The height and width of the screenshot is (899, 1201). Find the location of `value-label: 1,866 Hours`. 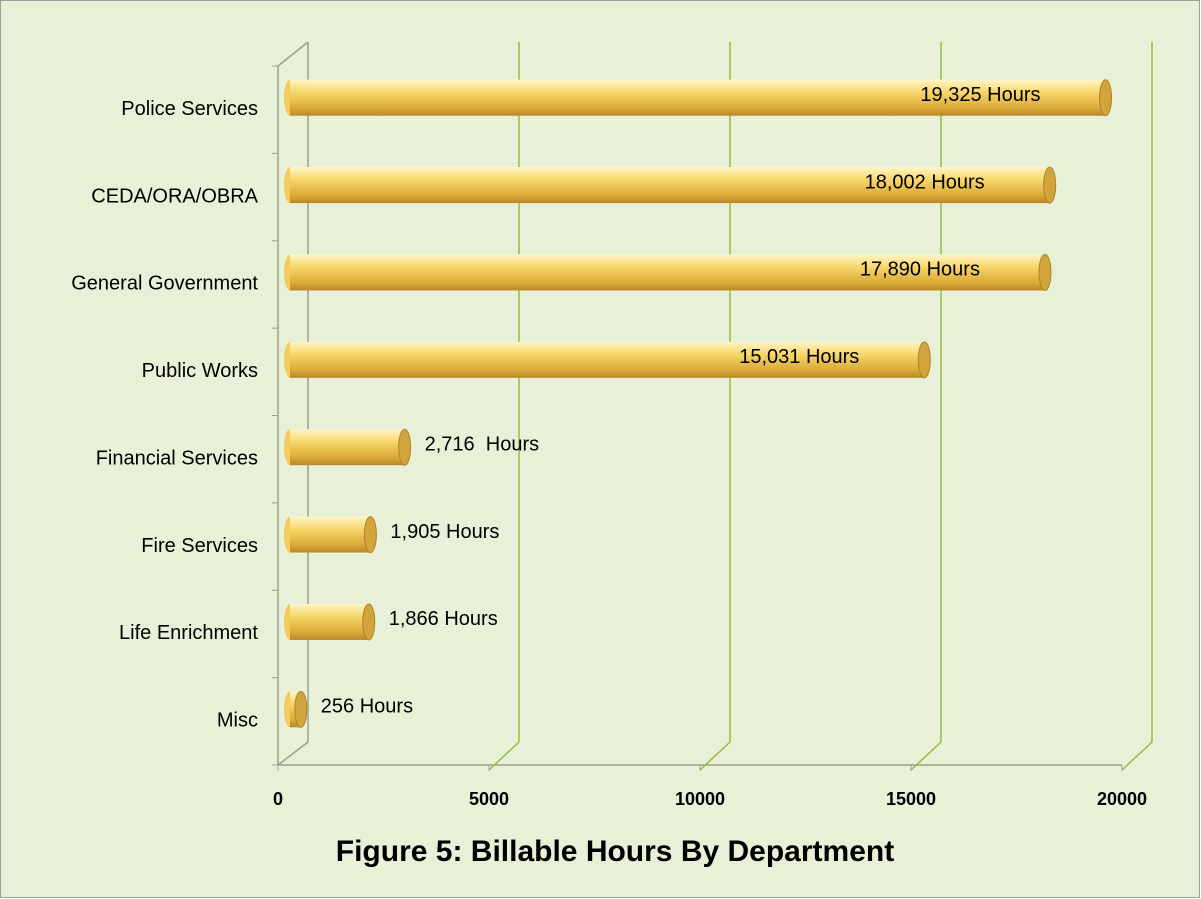

value-label: 1,866 Hours is located at coordinates (443, 619).